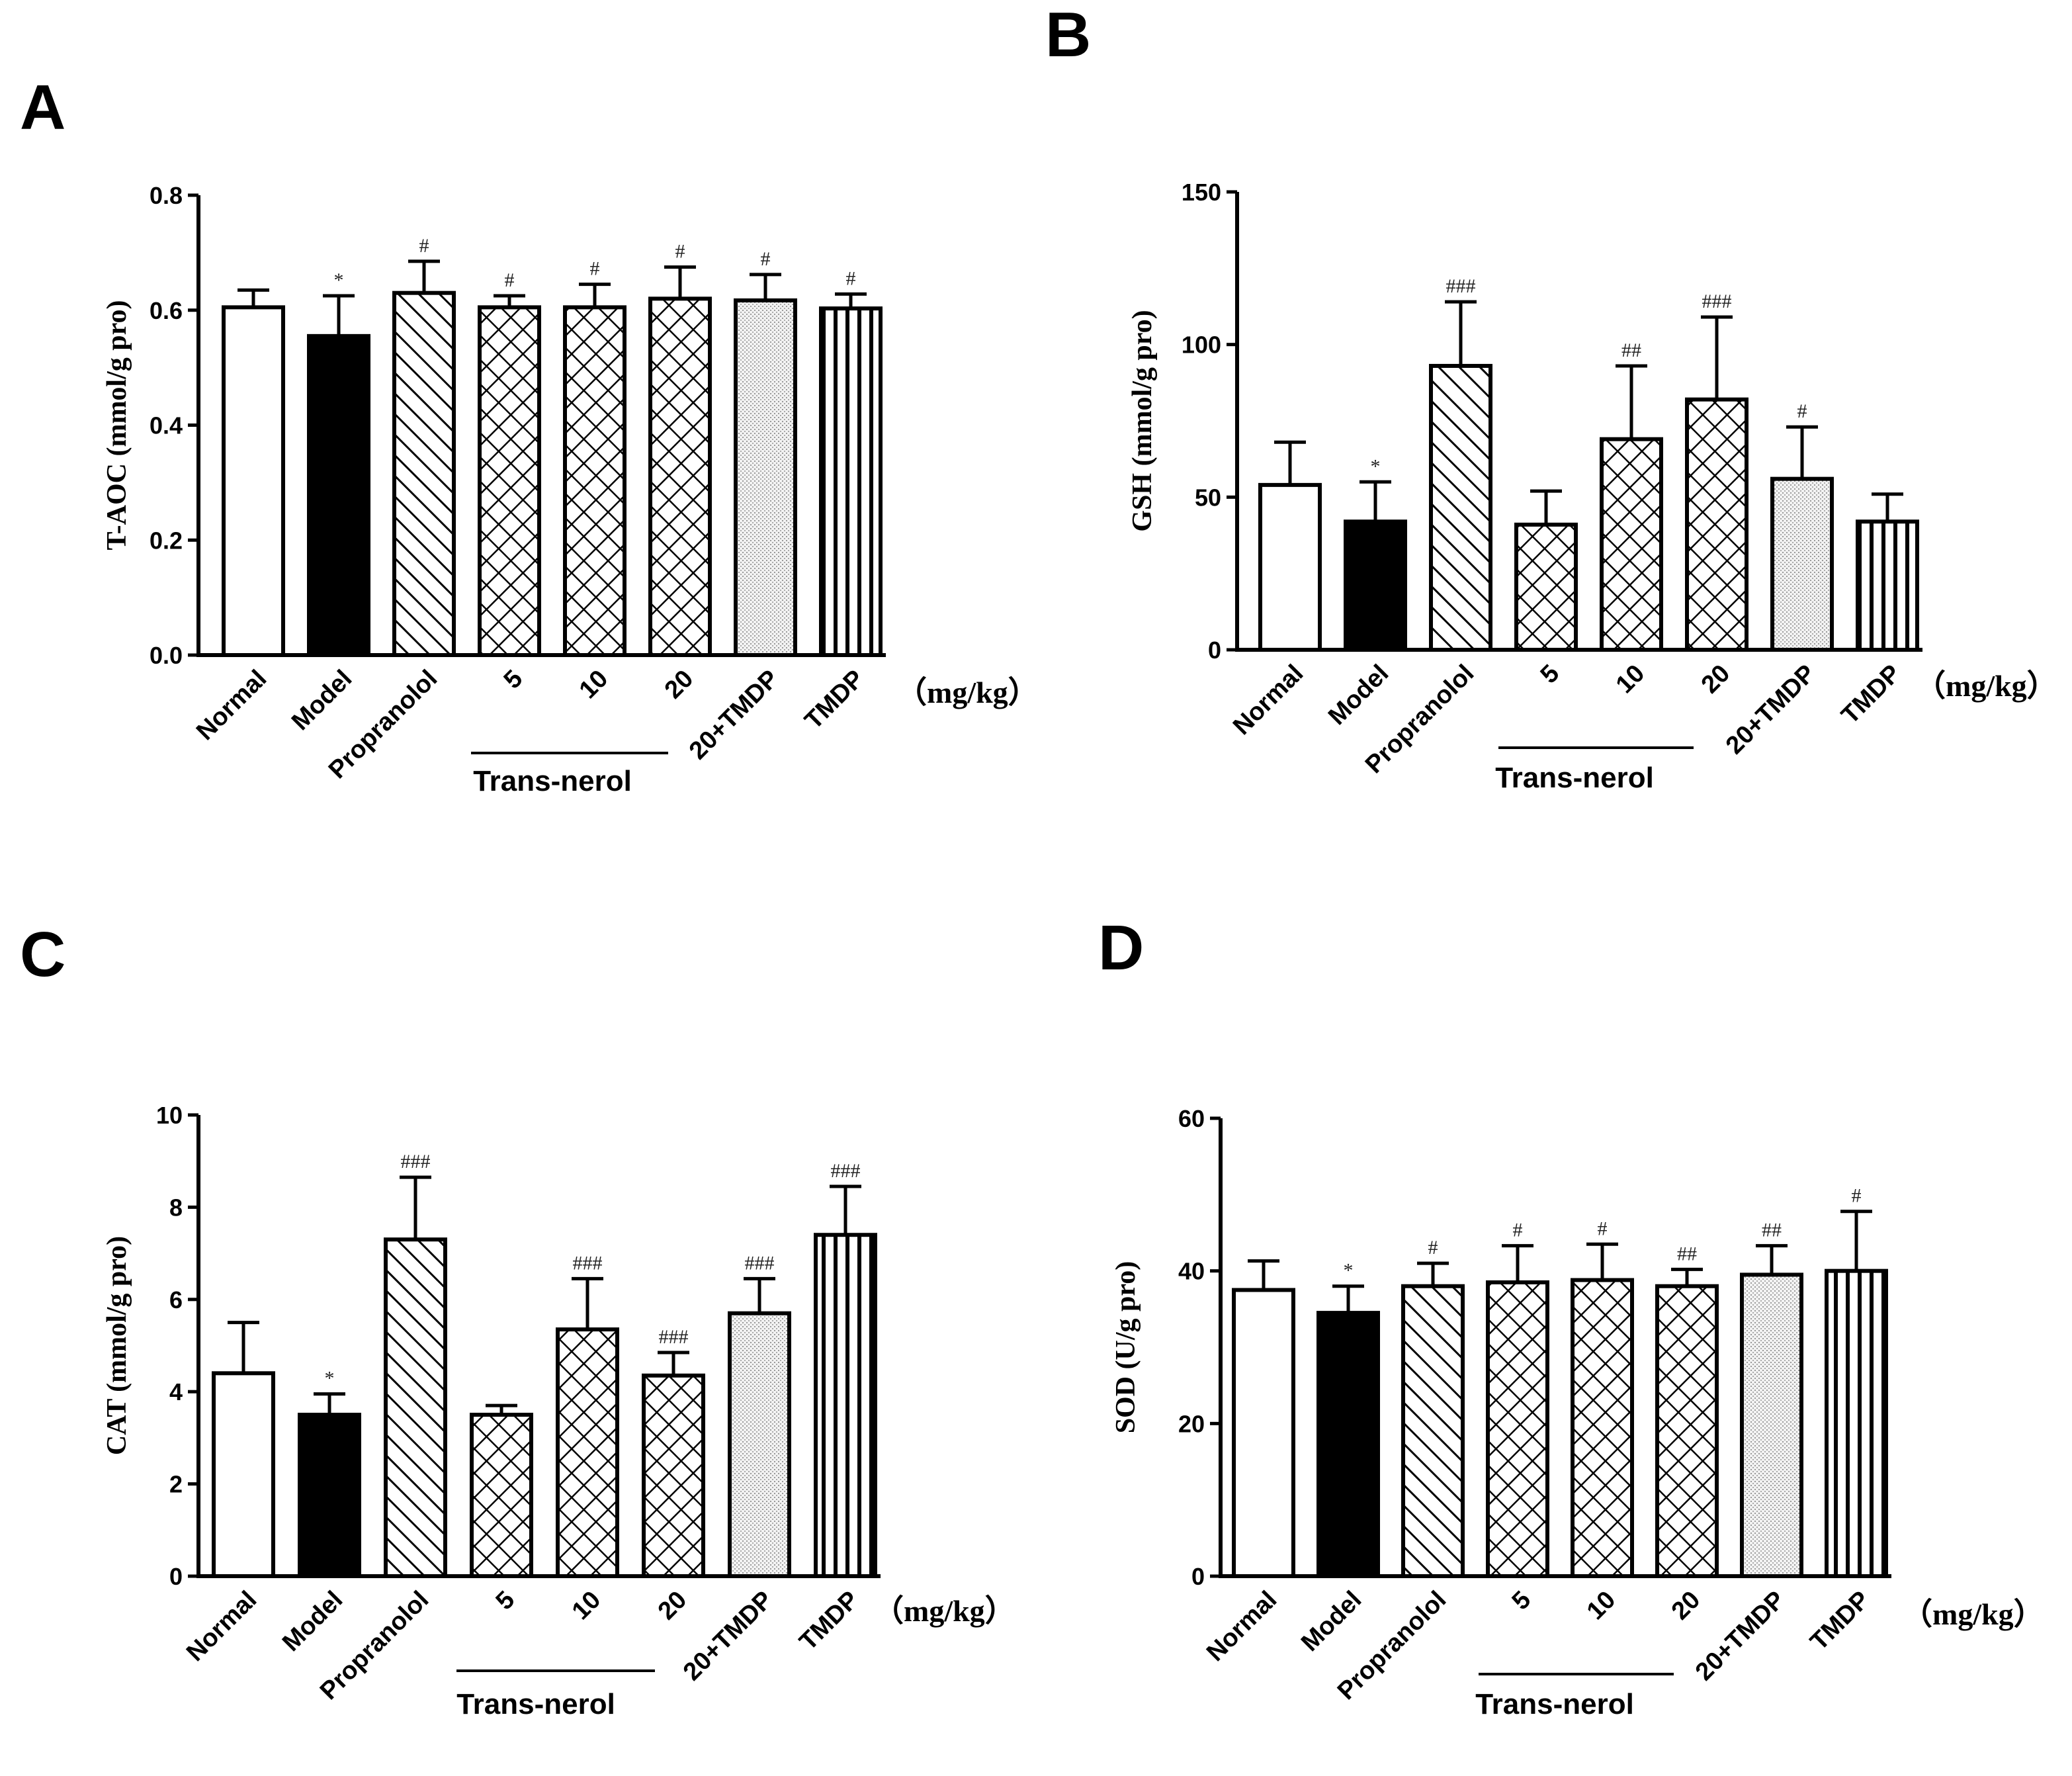 The height and width of the screenshot is (1776, 2072). I want to click on y-tick-label: 10, so click(169, 1115).